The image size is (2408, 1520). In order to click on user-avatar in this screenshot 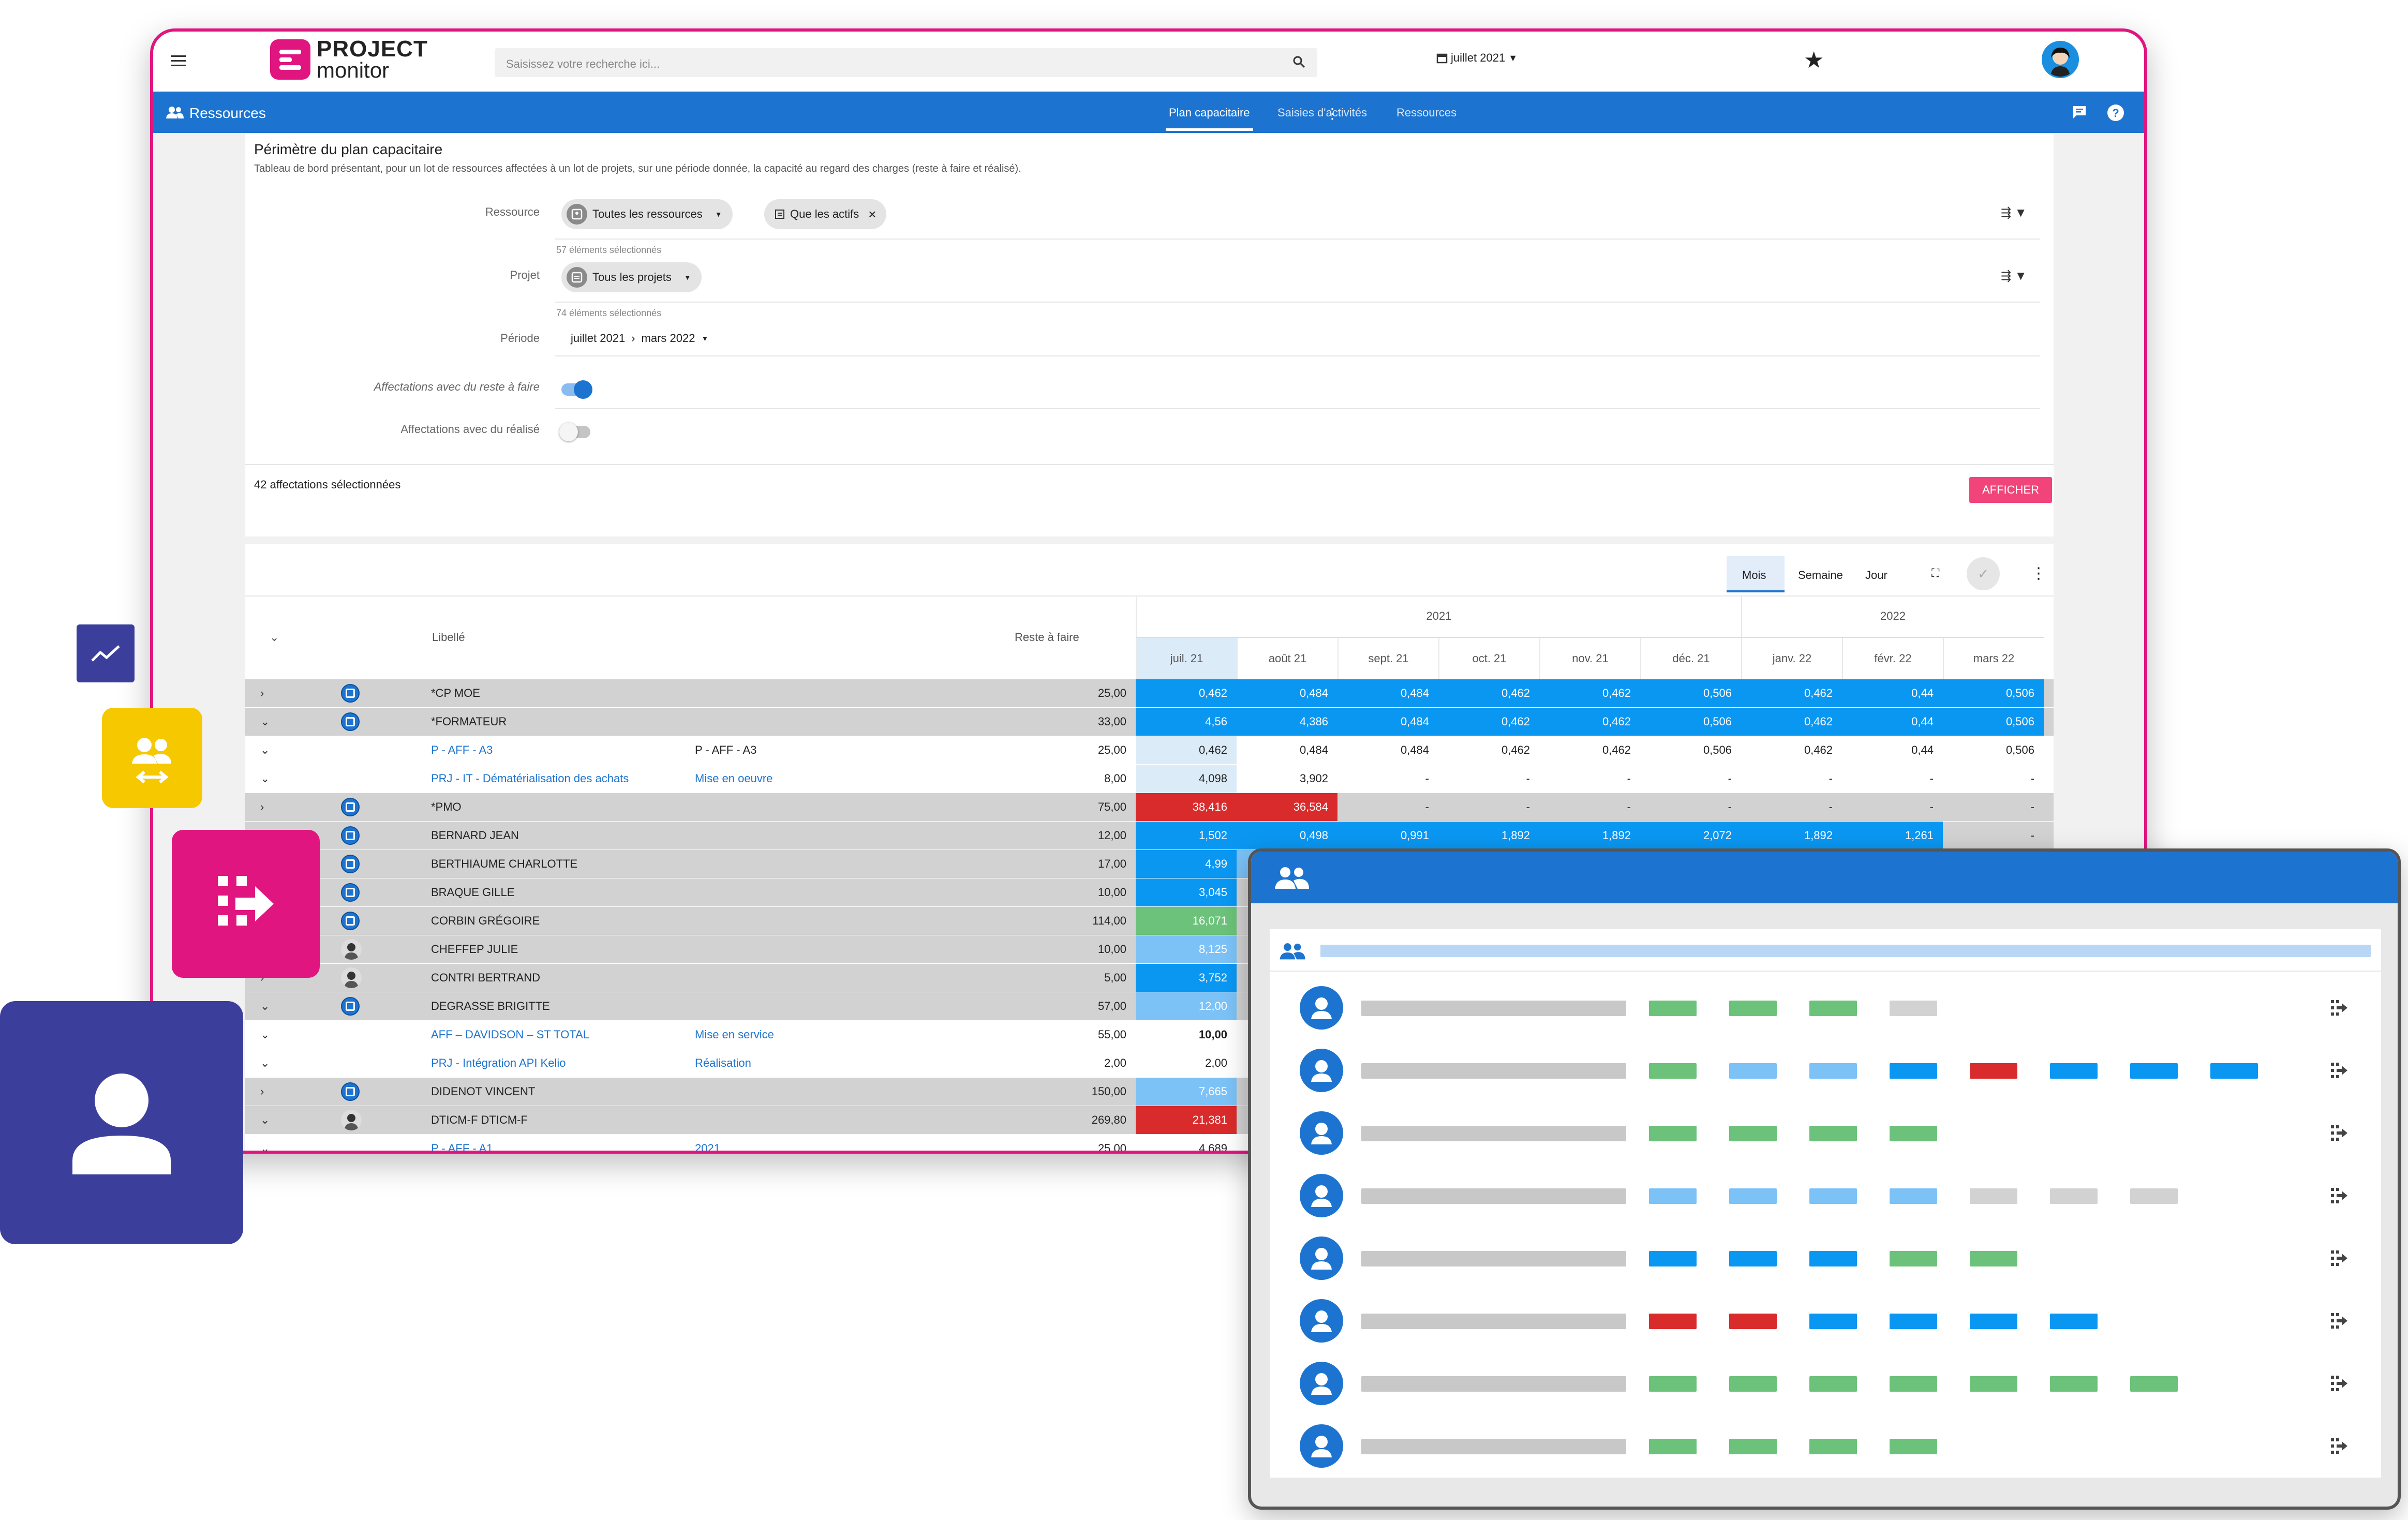, I will do `click(2060, 59)`.